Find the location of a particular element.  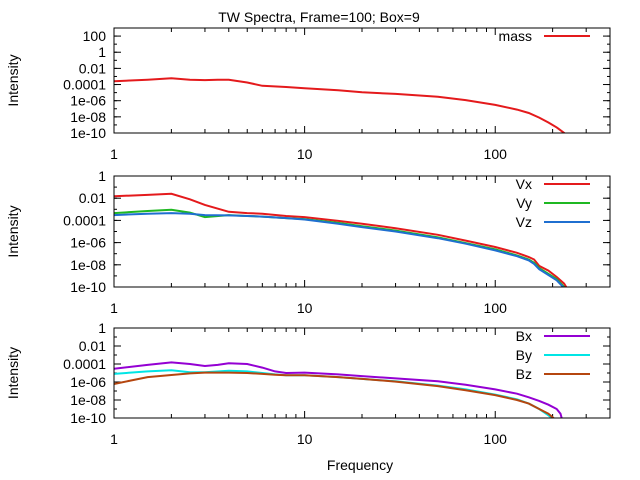

series-line-bx is located at coordinates (338, 389).